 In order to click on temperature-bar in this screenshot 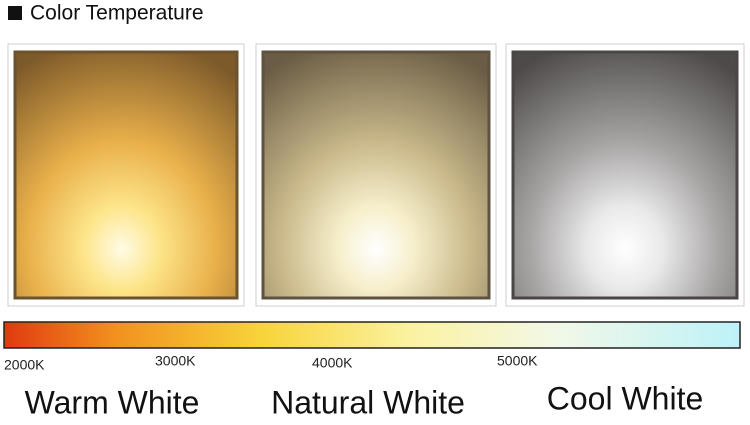, I will do `click(372, 335)`.